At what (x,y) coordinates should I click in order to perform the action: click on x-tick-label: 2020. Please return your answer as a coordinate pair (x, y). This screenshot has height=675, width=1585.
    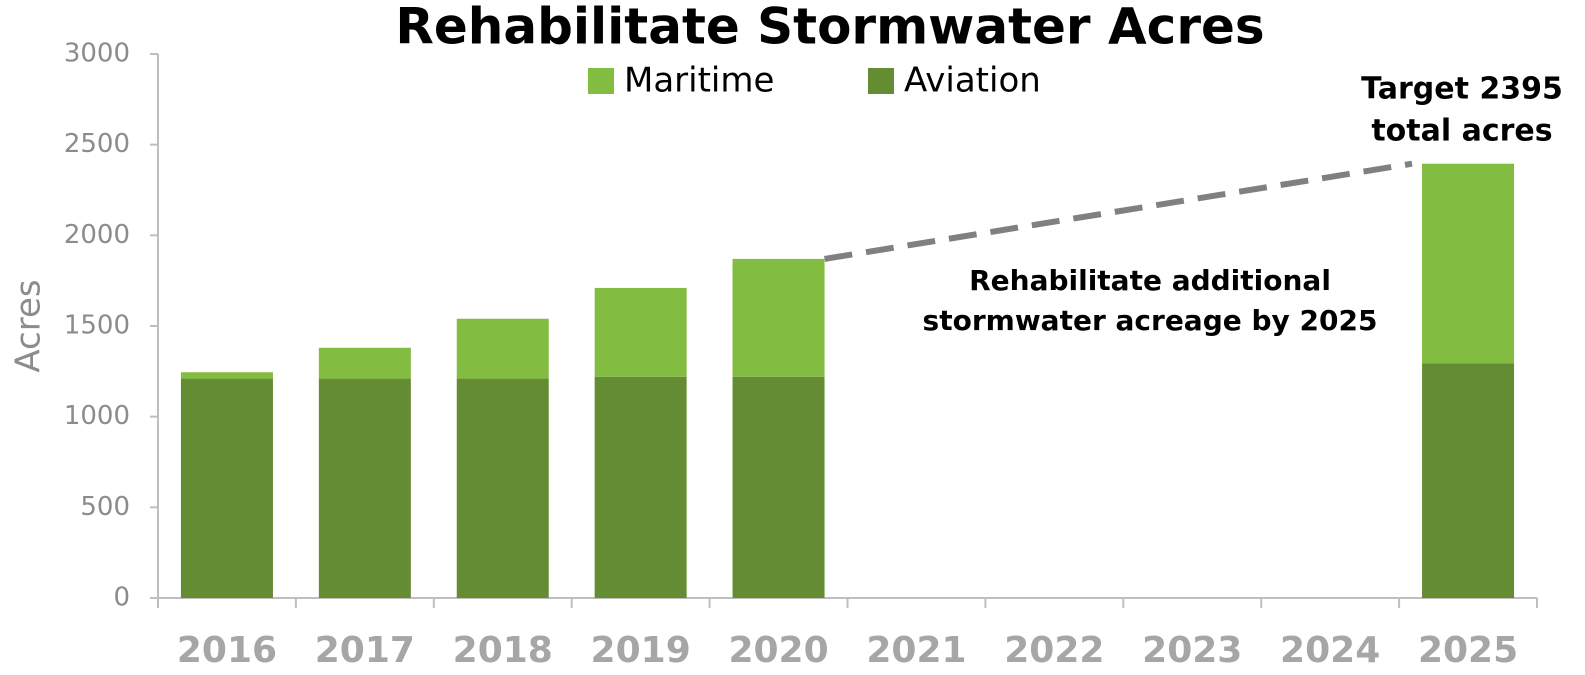
    Looking at the image, I should click on (778, 650).